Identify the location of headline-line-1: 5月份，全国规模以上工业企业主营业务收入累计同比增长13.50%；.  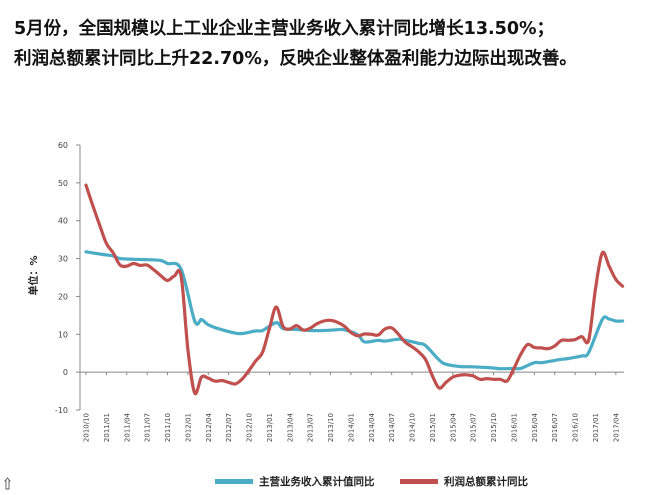
(284, 29).